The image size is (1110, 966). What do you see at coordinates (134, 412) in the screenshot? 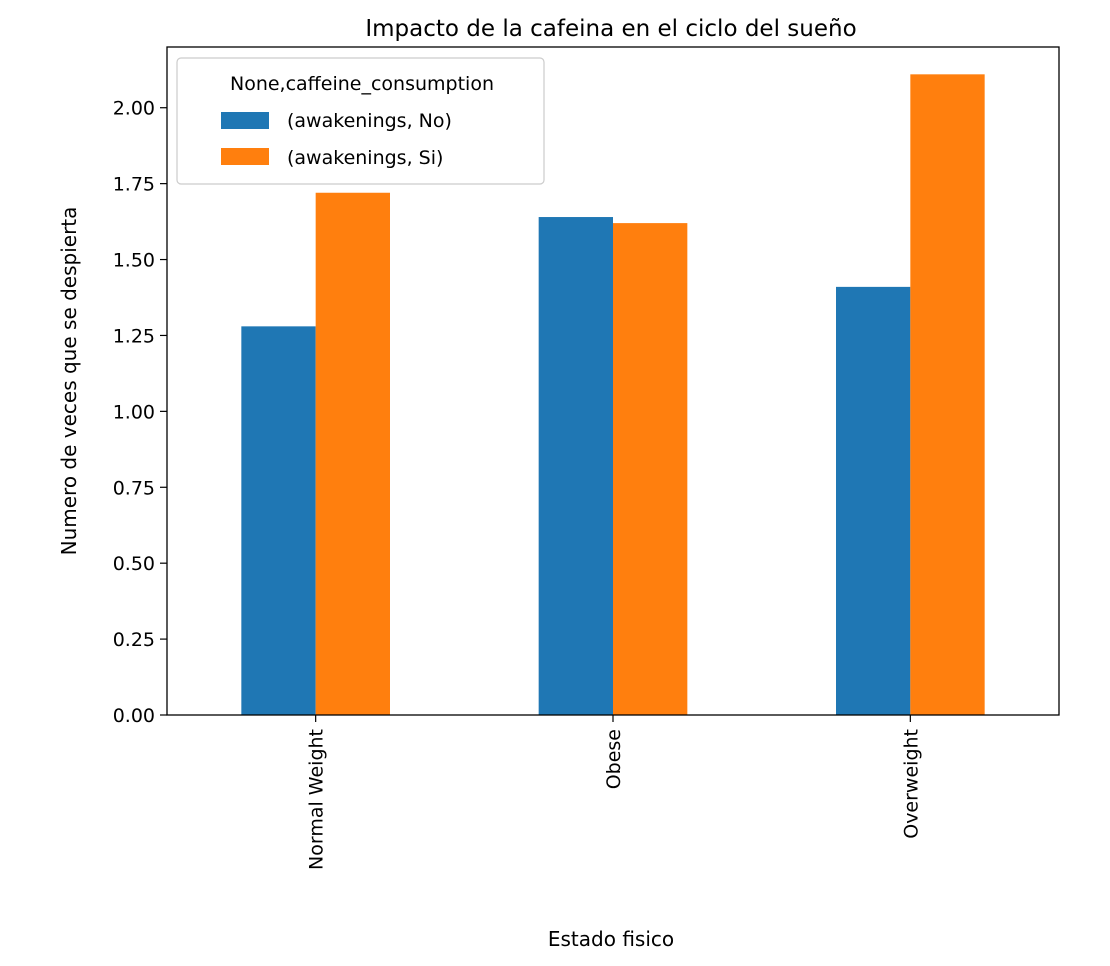
I see `y-tick-label: 1.00` at bounding box center [134, 412].